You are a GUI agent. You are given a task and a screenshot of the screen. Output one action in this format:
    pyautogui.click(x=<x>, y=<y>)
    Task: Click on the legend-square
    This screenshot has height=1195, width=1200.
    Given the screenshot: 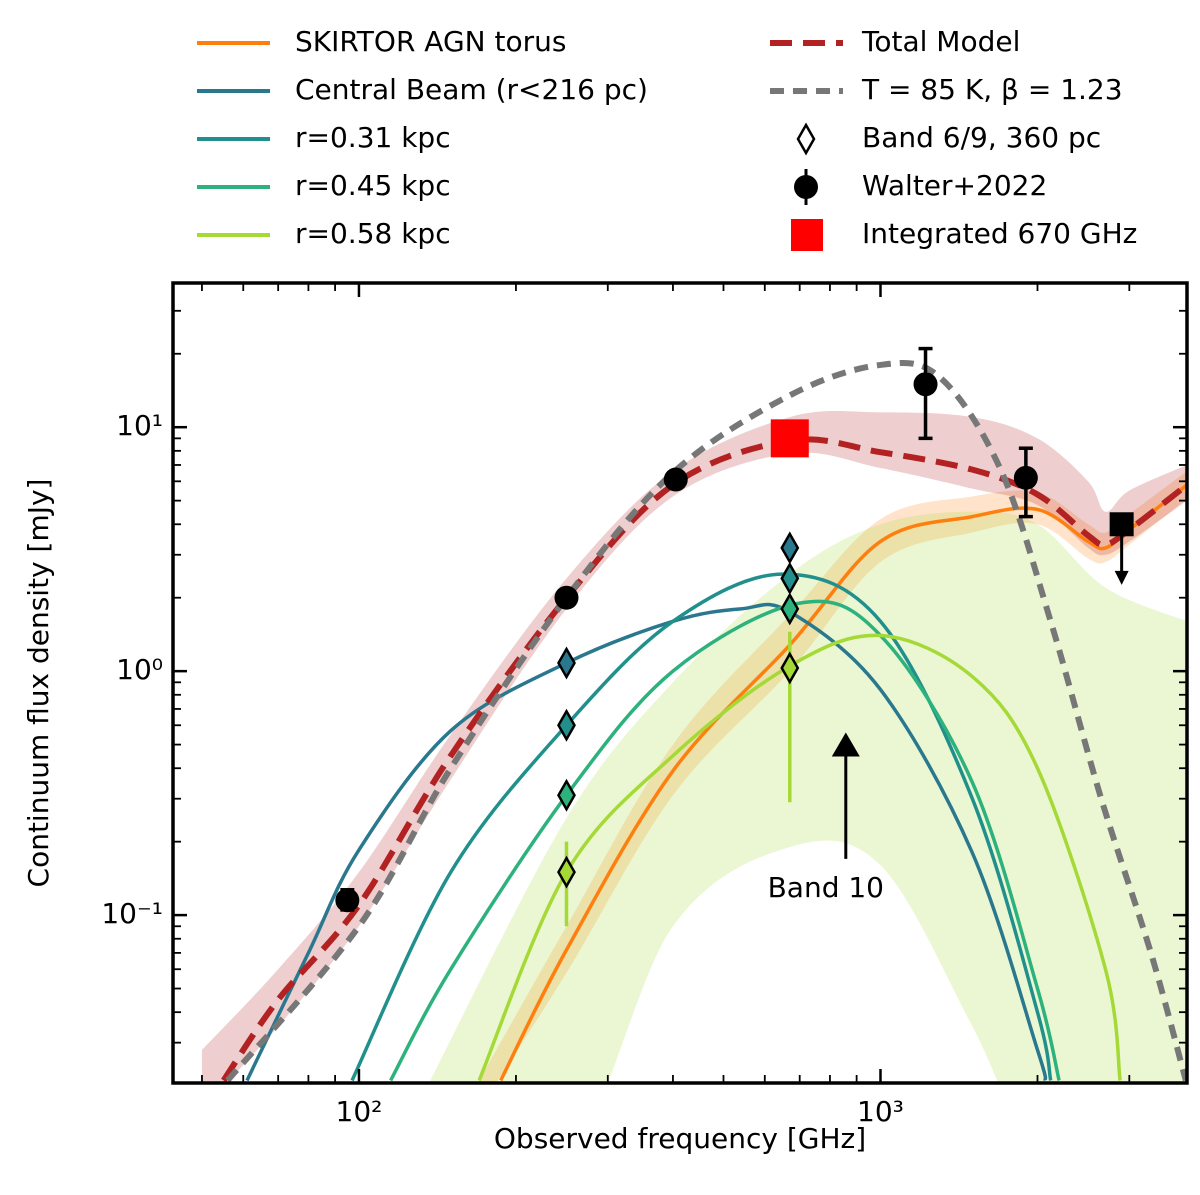 What is the action you would take?
    pyautogui.click(x=807, y=235)
    